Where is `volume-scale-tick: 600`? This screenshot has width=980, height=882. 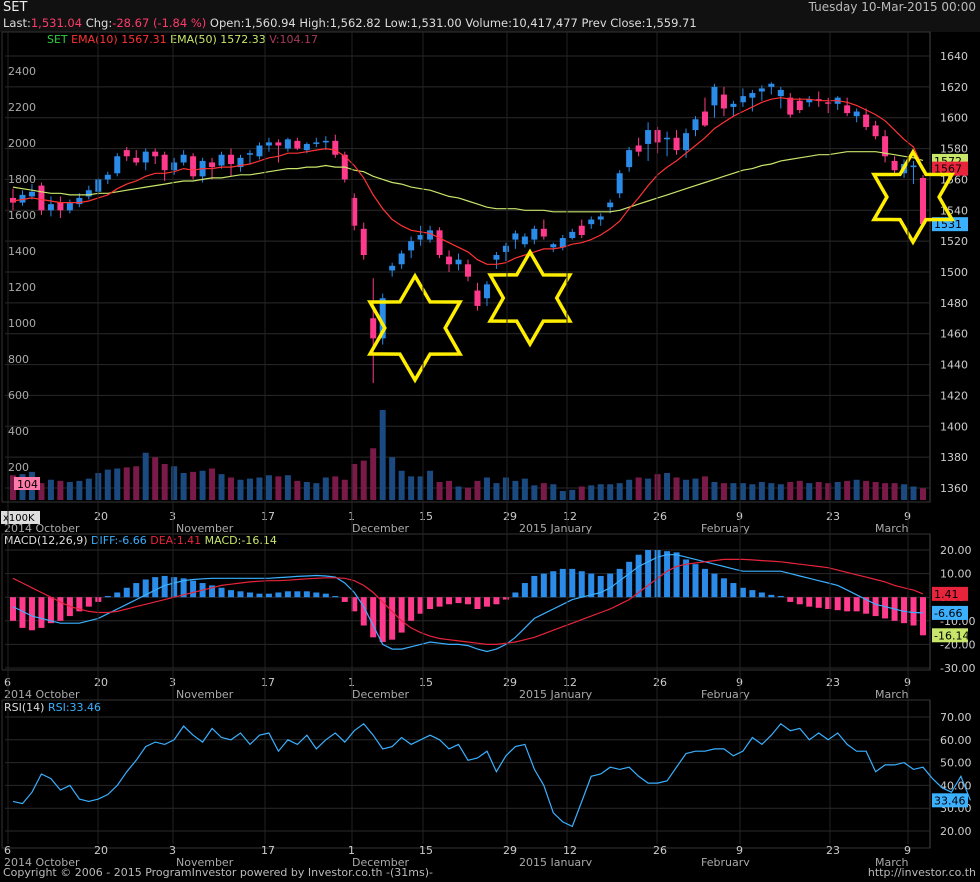
volume-scale-tick: 600 is located at coordinates (18, 395).